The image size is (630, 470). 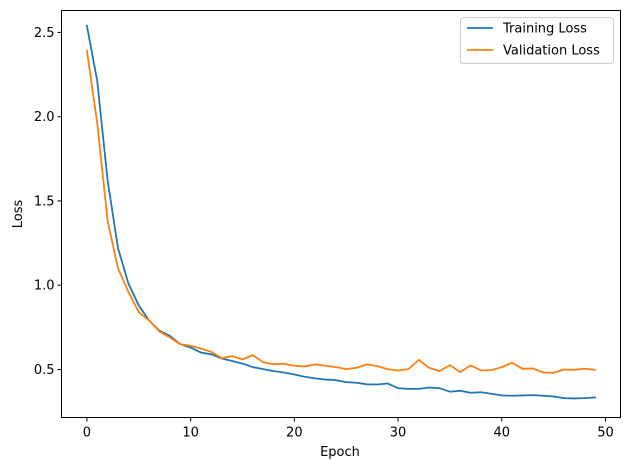 I want to click on y-axis-label: Loss, so click(x=18, y=214).